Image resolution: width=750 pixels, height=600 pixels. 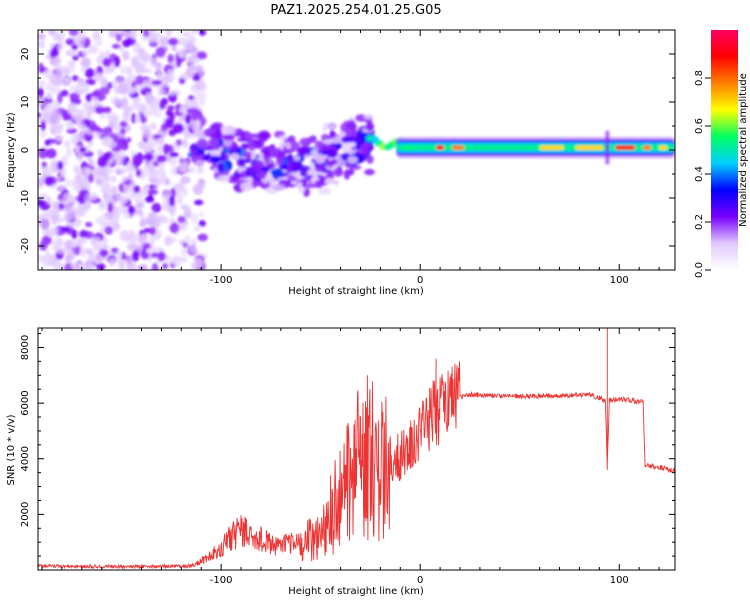 What do you see at coordinates (724, 150) in the screenshot?
I see `colorbar-gradient` at bounding box center [724, 150].